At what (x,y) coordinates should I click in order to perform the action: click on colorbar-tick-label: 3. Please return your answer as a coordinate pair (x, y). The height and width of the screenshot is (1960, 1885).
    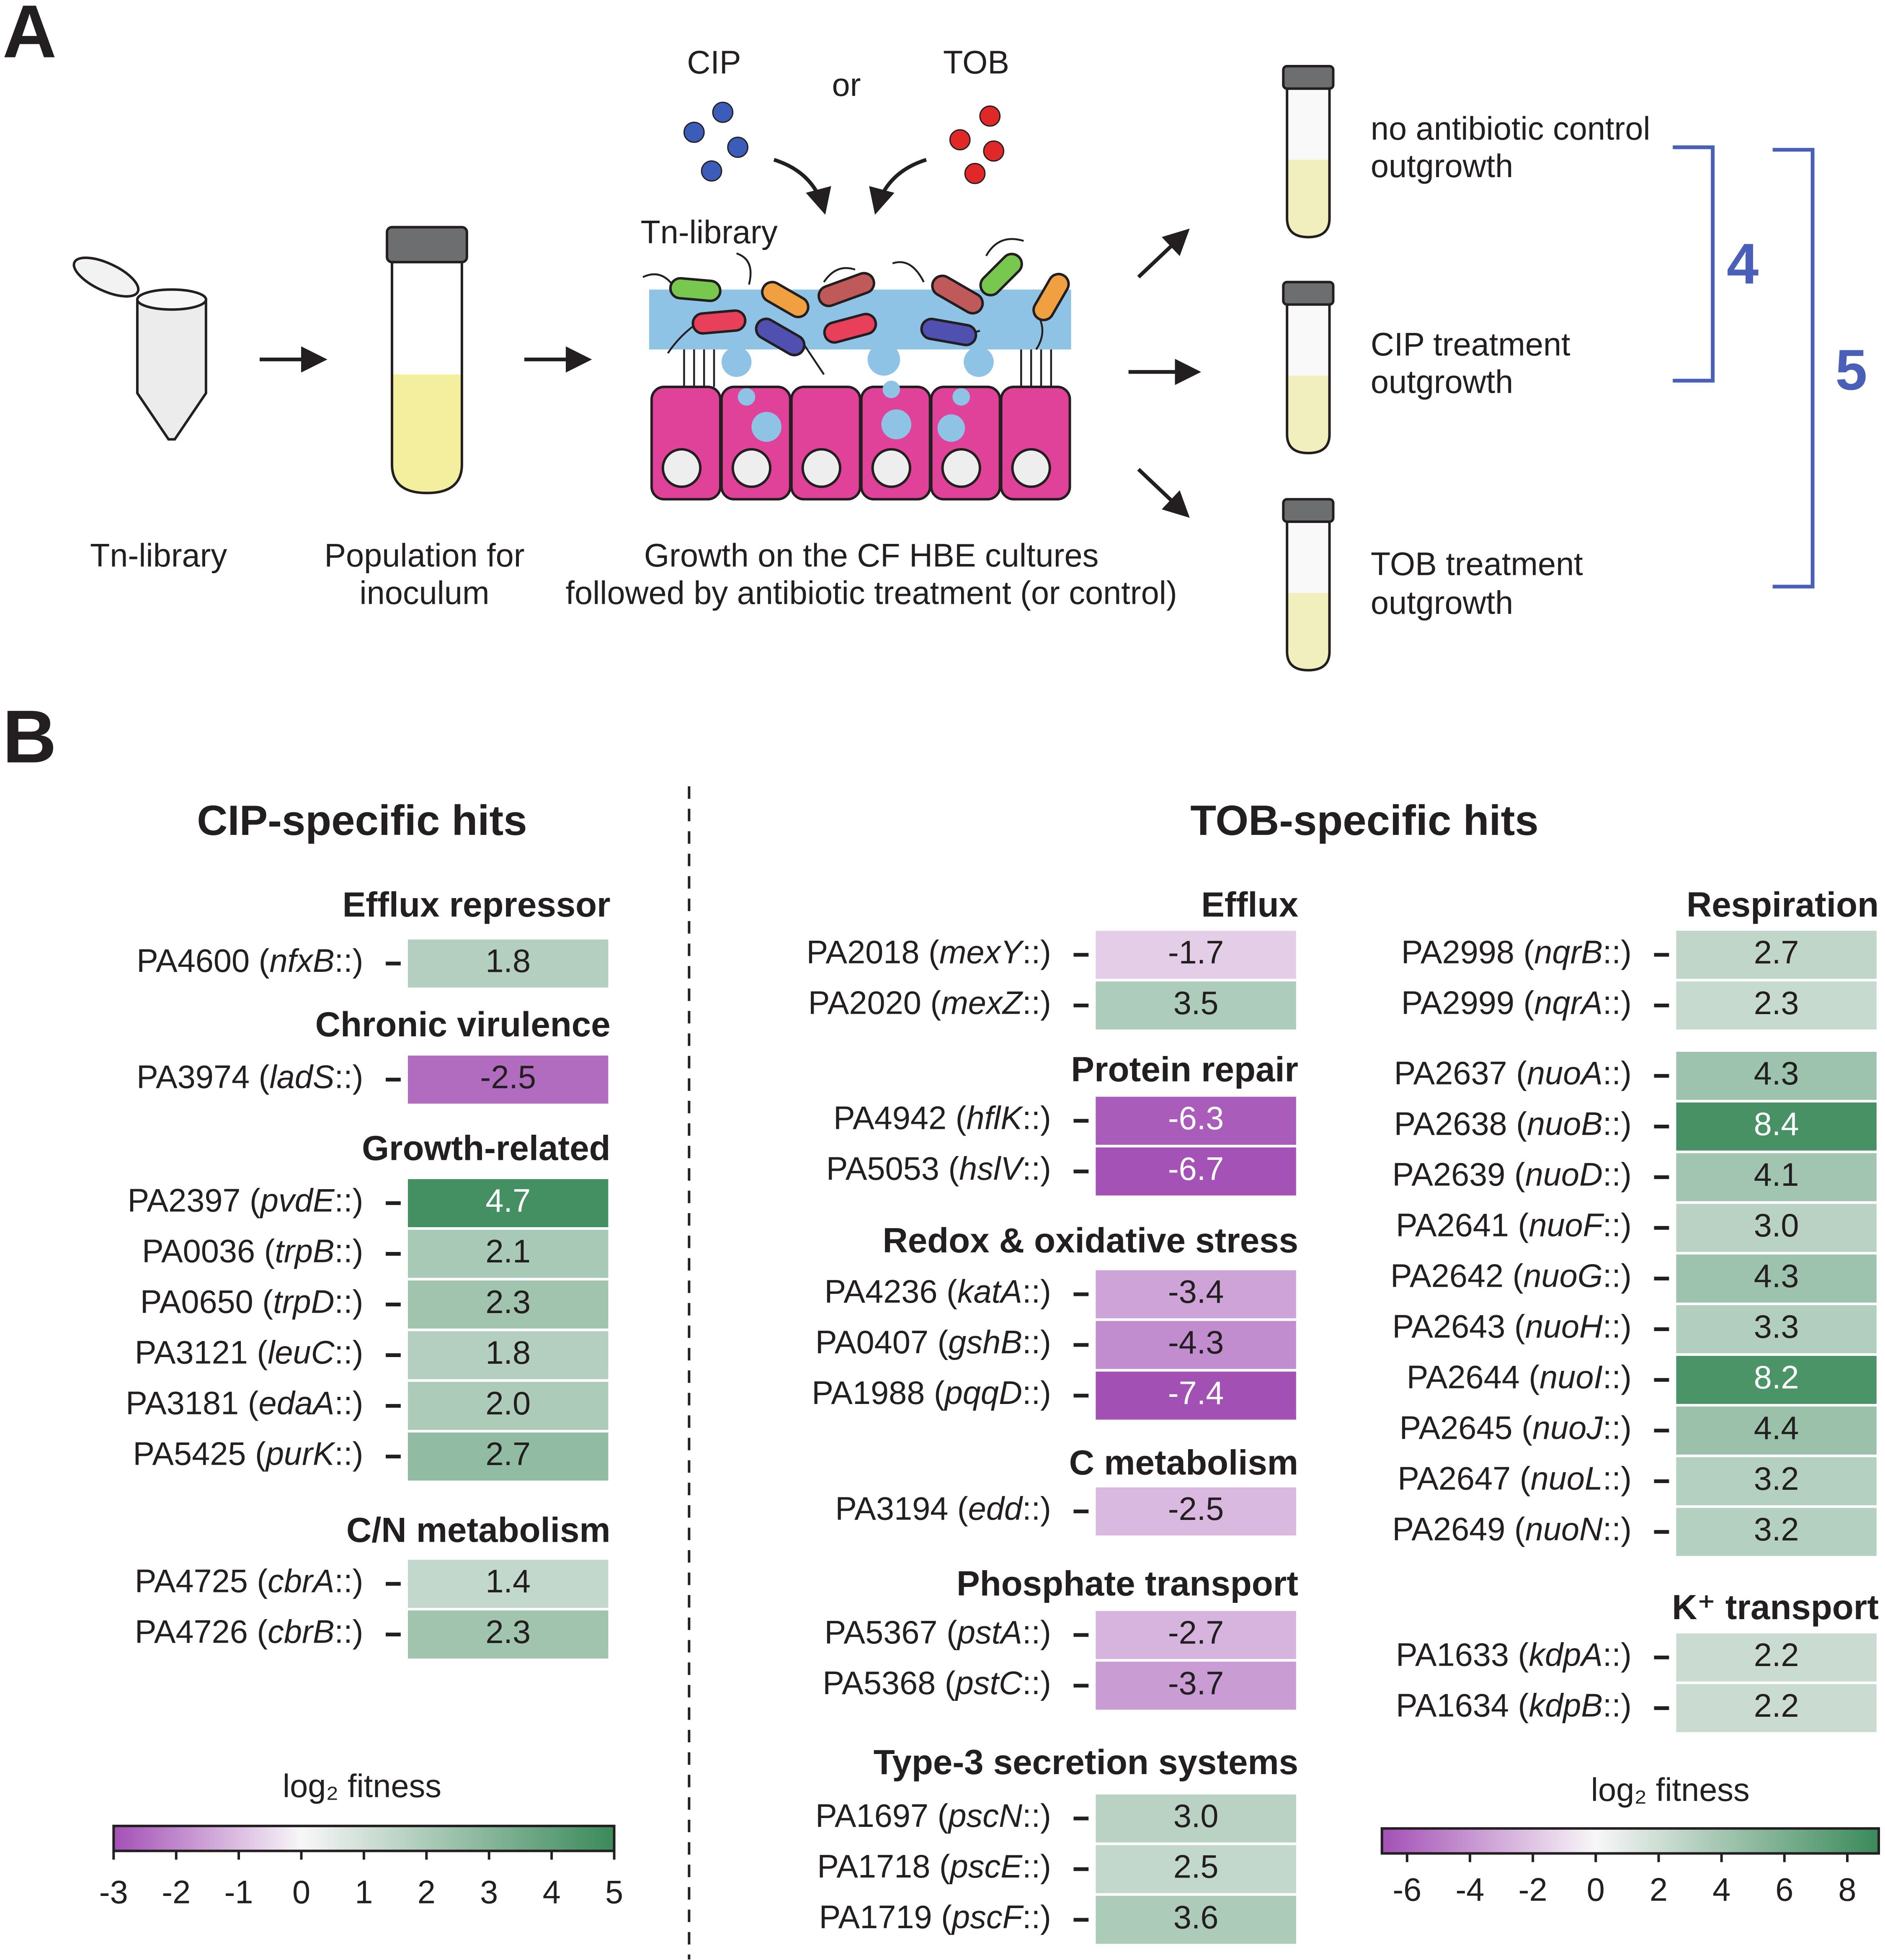
    Looking at the image, I should click on (489, 1892).